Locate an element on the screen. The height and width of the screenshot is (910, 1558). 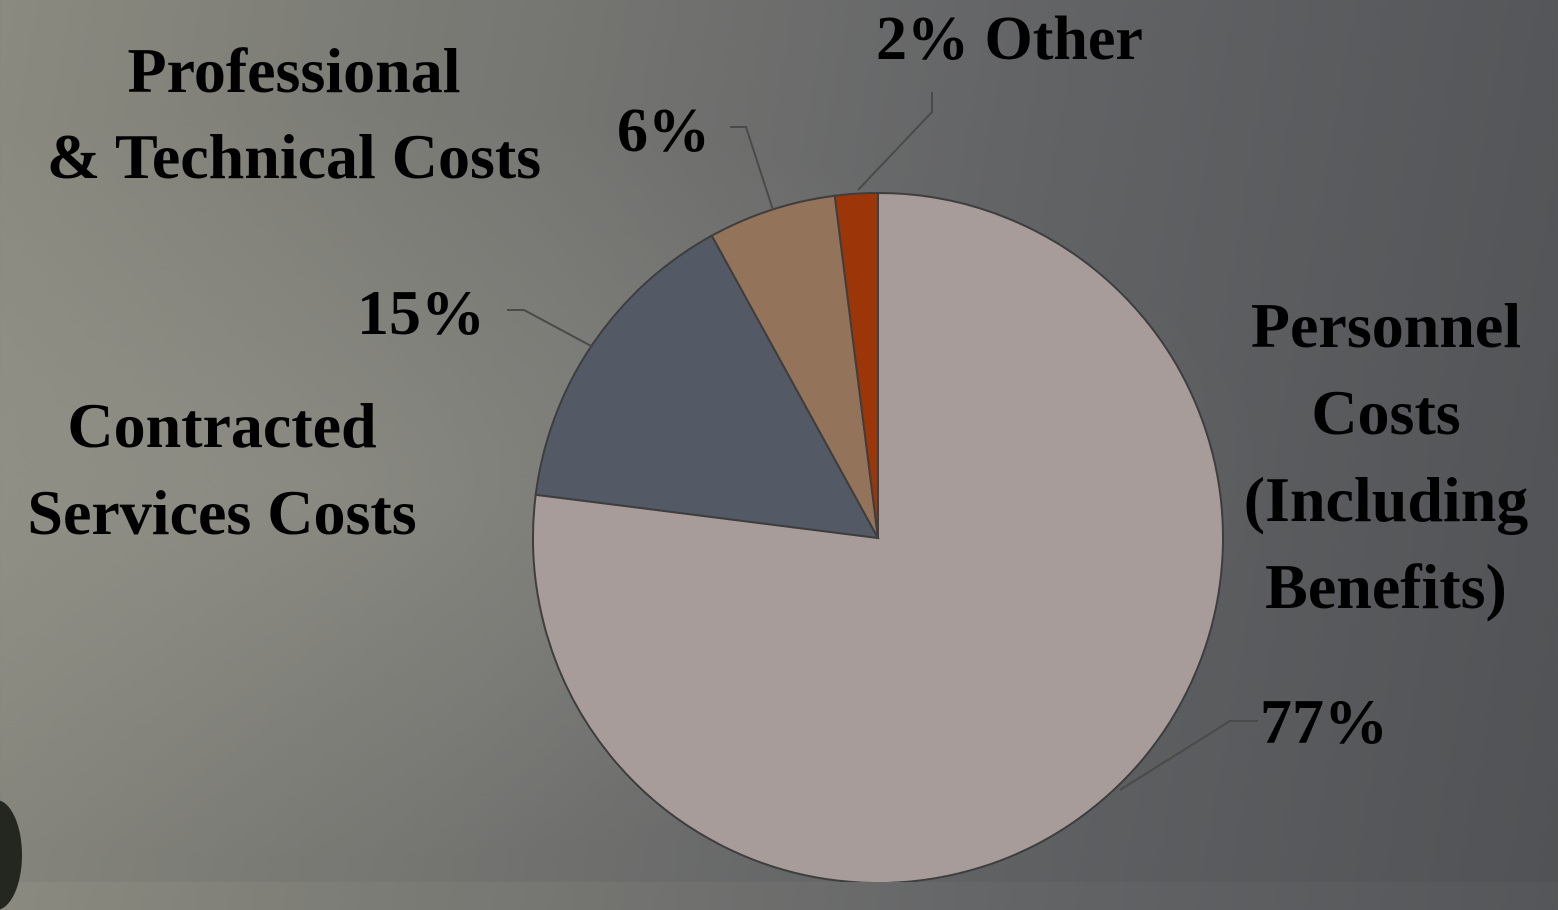
leader-line-contracted is located at coordinates (550, 328).